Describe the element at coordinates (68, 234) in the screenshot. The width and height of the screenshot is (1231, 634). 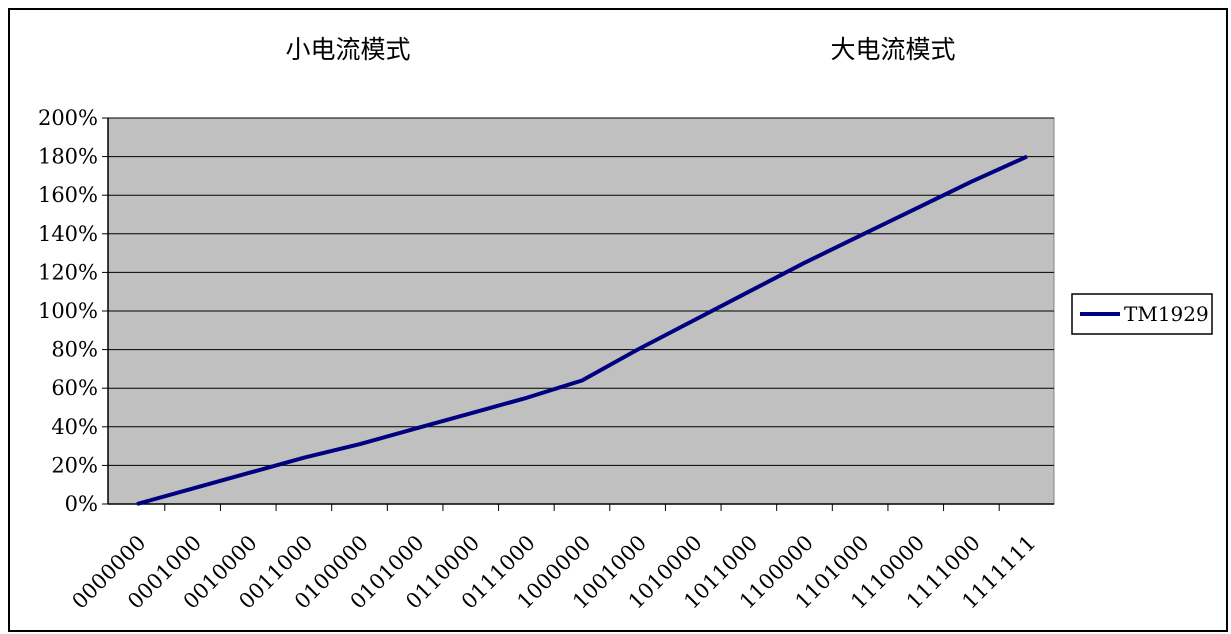
I see `y-tick-label: 140%` at that location.